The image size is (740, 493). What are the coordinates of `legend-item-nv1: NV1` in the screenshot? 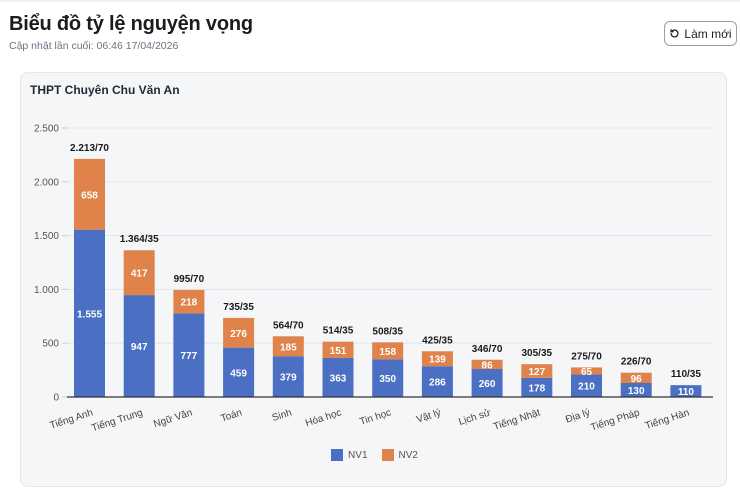 It's located at (349, 455).